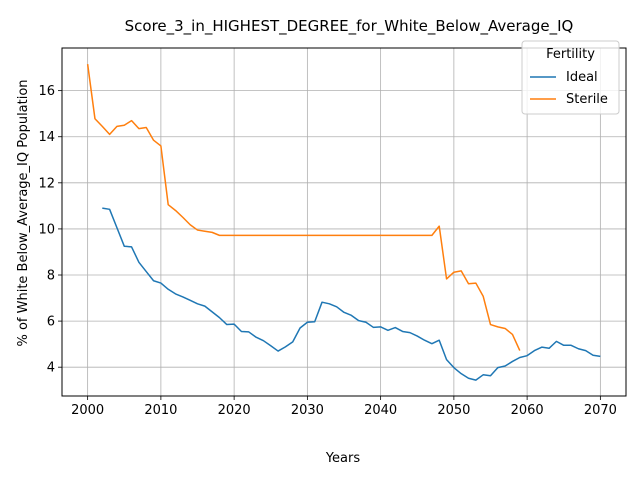 The height and width of the screenshot is (480, 640). I want to click on y-axis: 4 6 8 10 12 14 16, so click(50, 230).